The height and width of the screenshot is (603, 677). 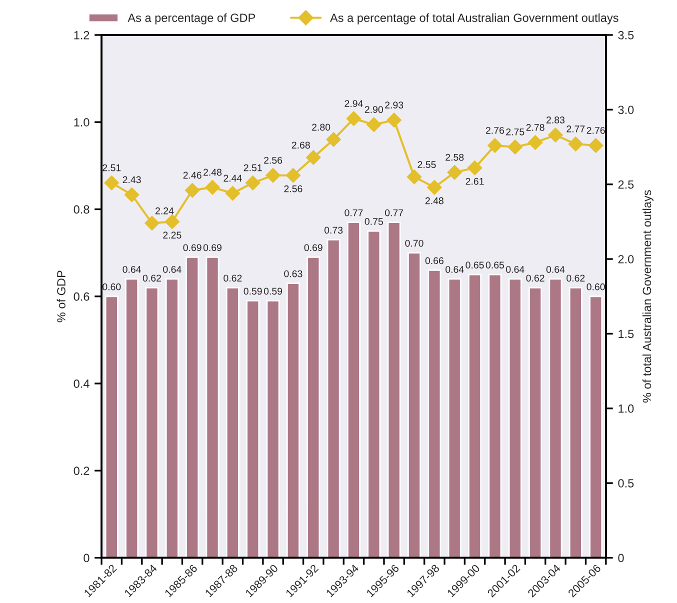 I want to click on y2-tick-label: 0, so click(x=621, y=558).